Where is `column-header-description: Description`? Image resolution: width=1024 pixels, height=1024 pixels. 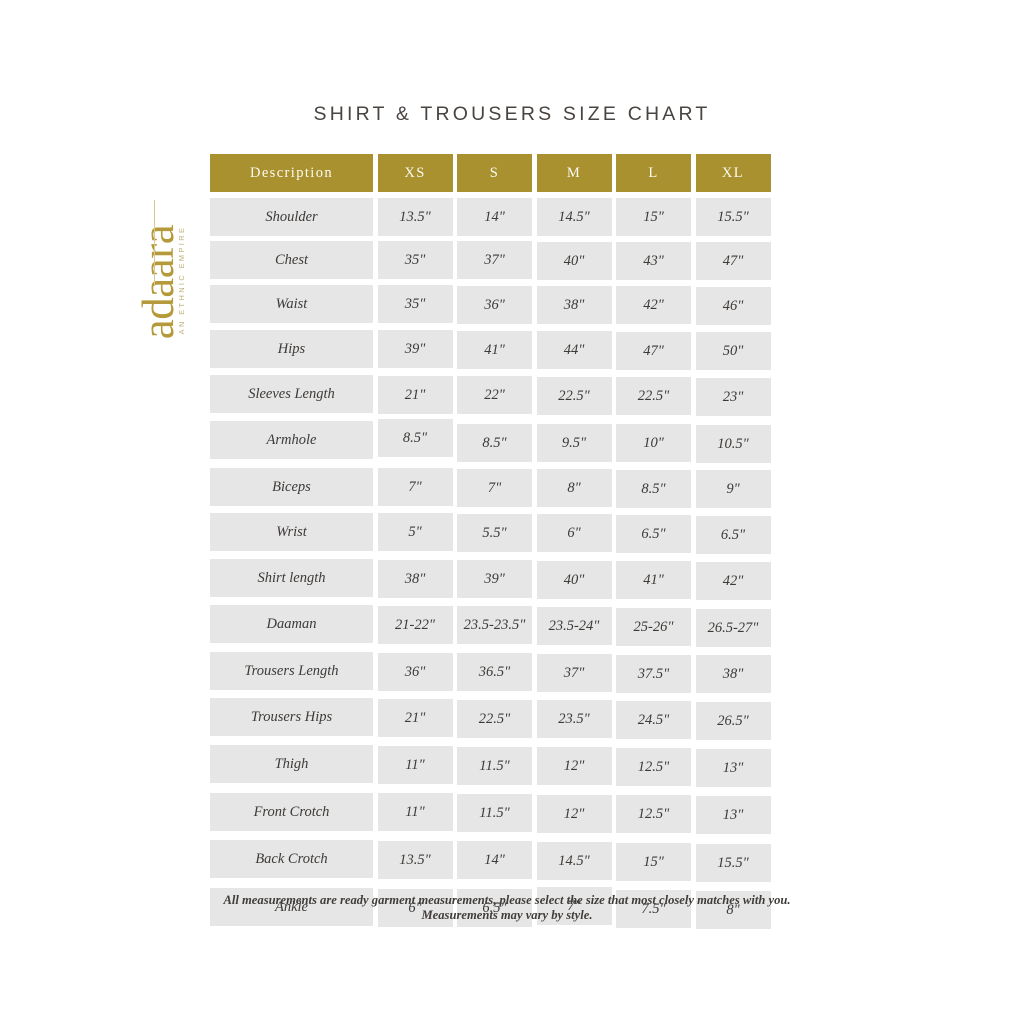
column-header-description: Description is located at coordinates (291, 173).